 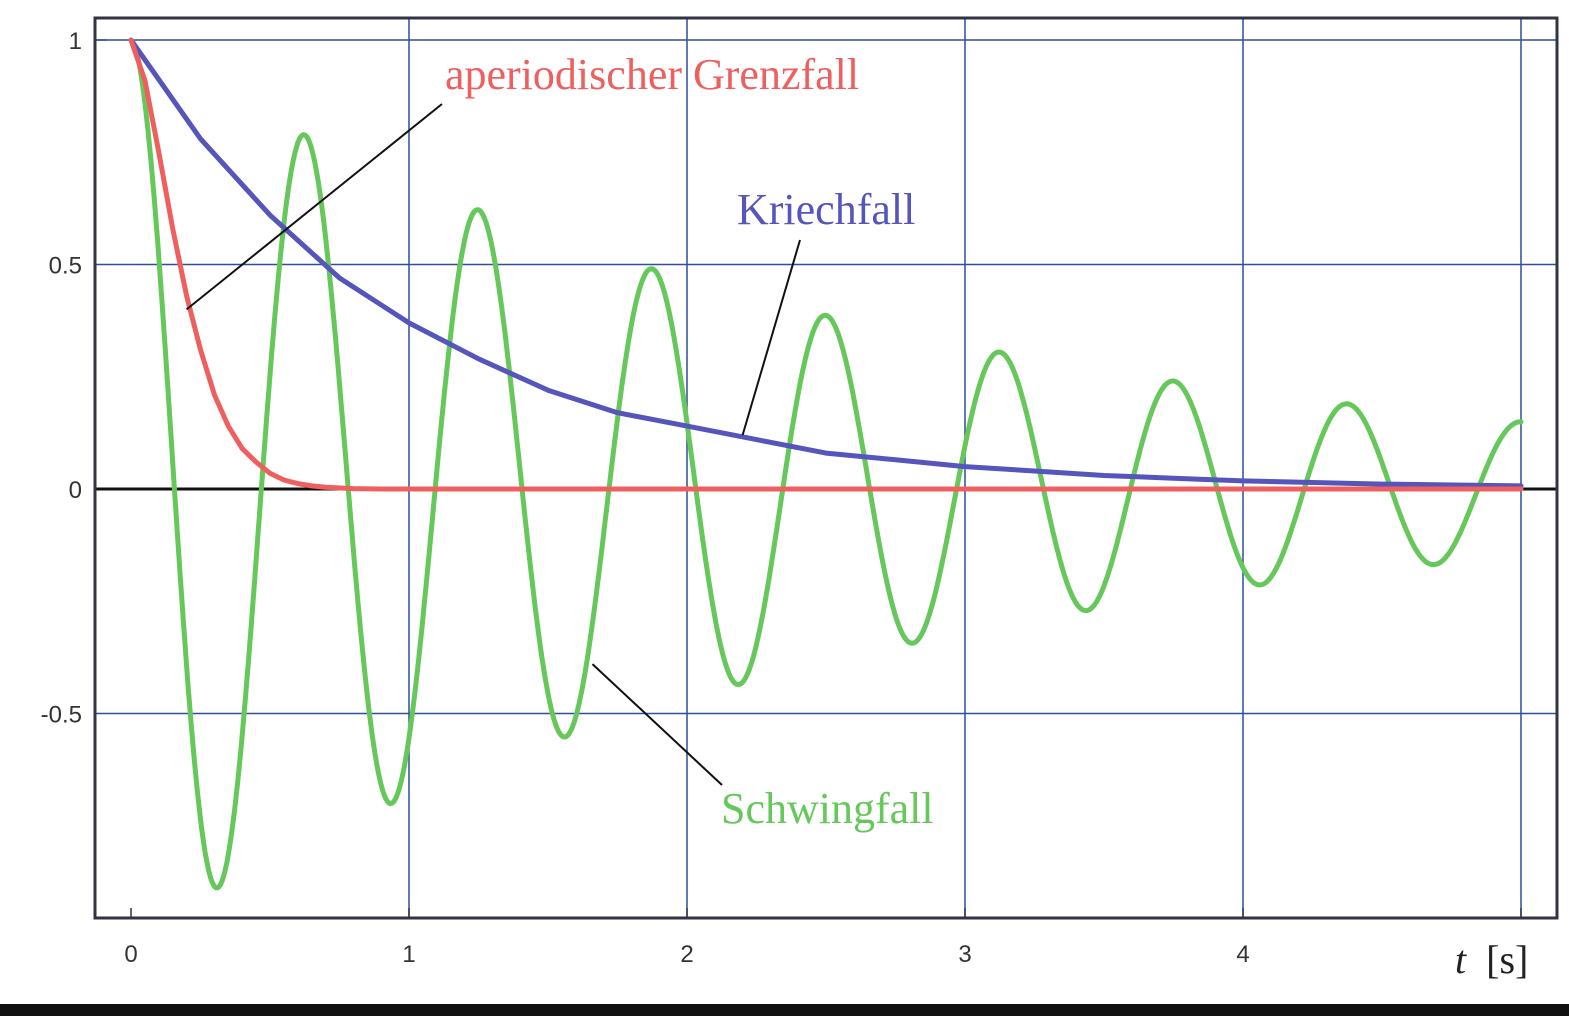 I want to click on x-axis-label: t [s], so click(x=1491, y=959).